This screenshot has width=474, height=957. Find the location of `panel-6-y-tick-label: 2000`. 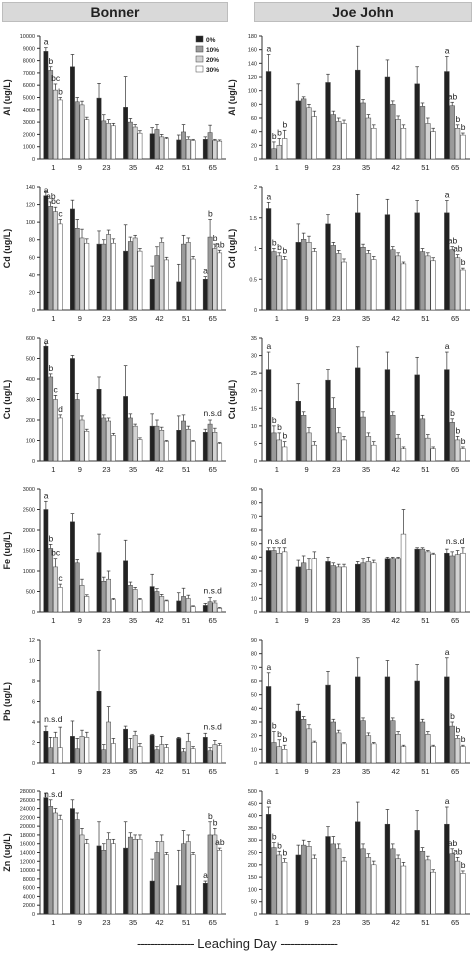

panel-6-y-tick-label: 2000 is located at coordinates (29, 531).